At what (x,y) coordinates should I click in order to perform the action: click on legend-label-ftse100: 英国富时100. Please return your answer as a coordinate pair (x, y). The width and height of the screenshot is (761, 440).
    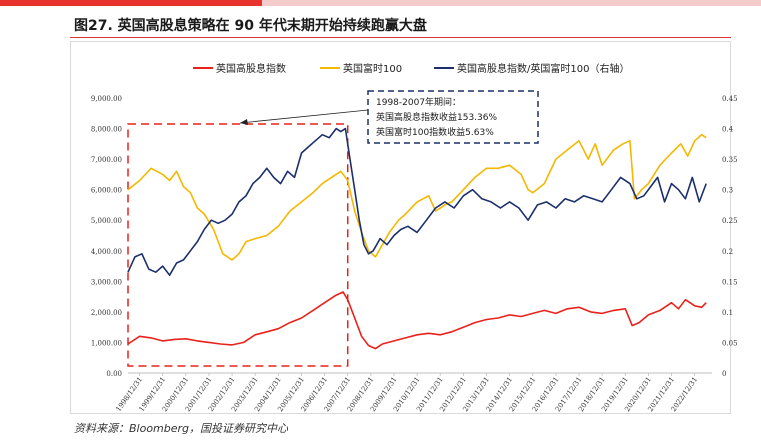
    Looking at the image, I should click on (372, 68).